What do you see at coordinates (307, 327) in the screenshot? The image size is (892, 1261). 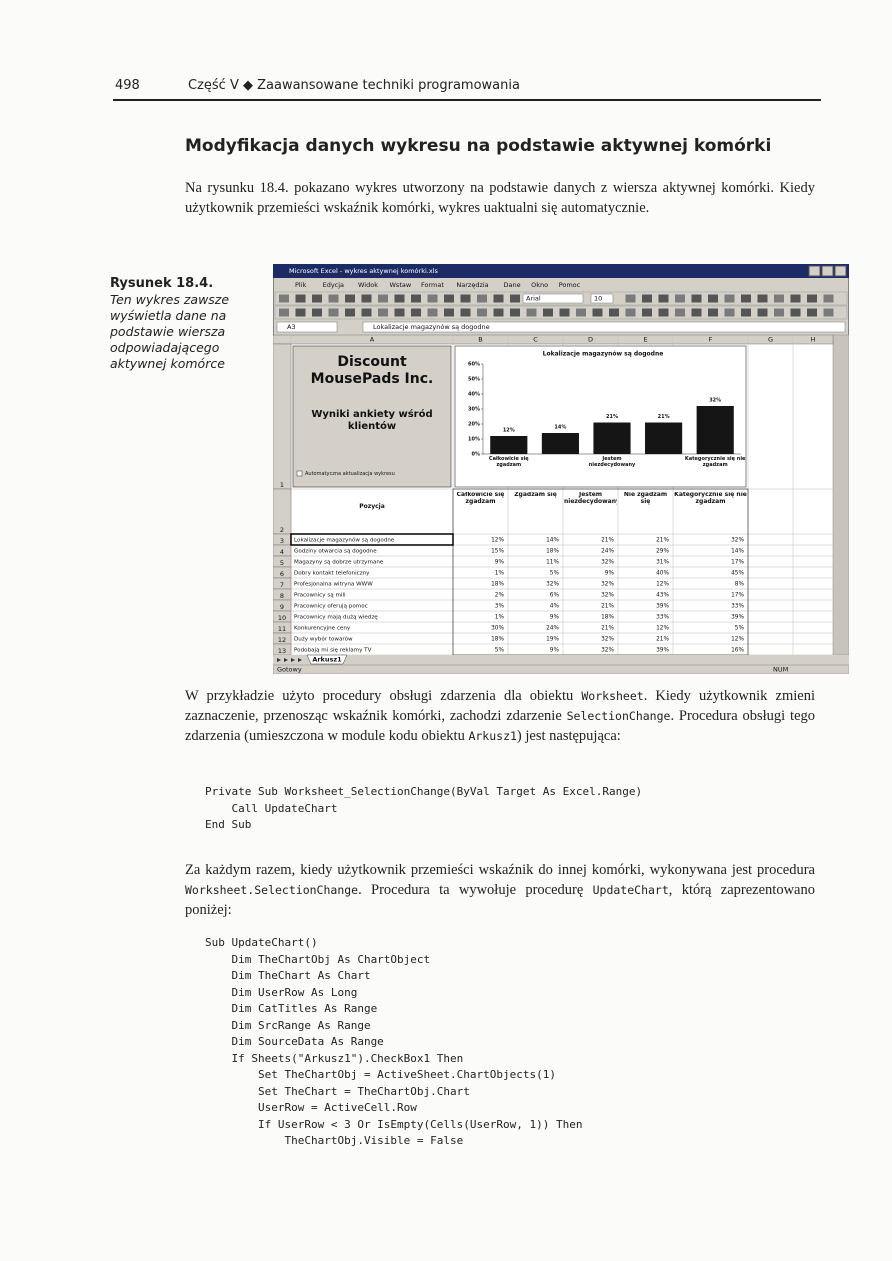 I see `name-box` at bounding box center [307, 327].